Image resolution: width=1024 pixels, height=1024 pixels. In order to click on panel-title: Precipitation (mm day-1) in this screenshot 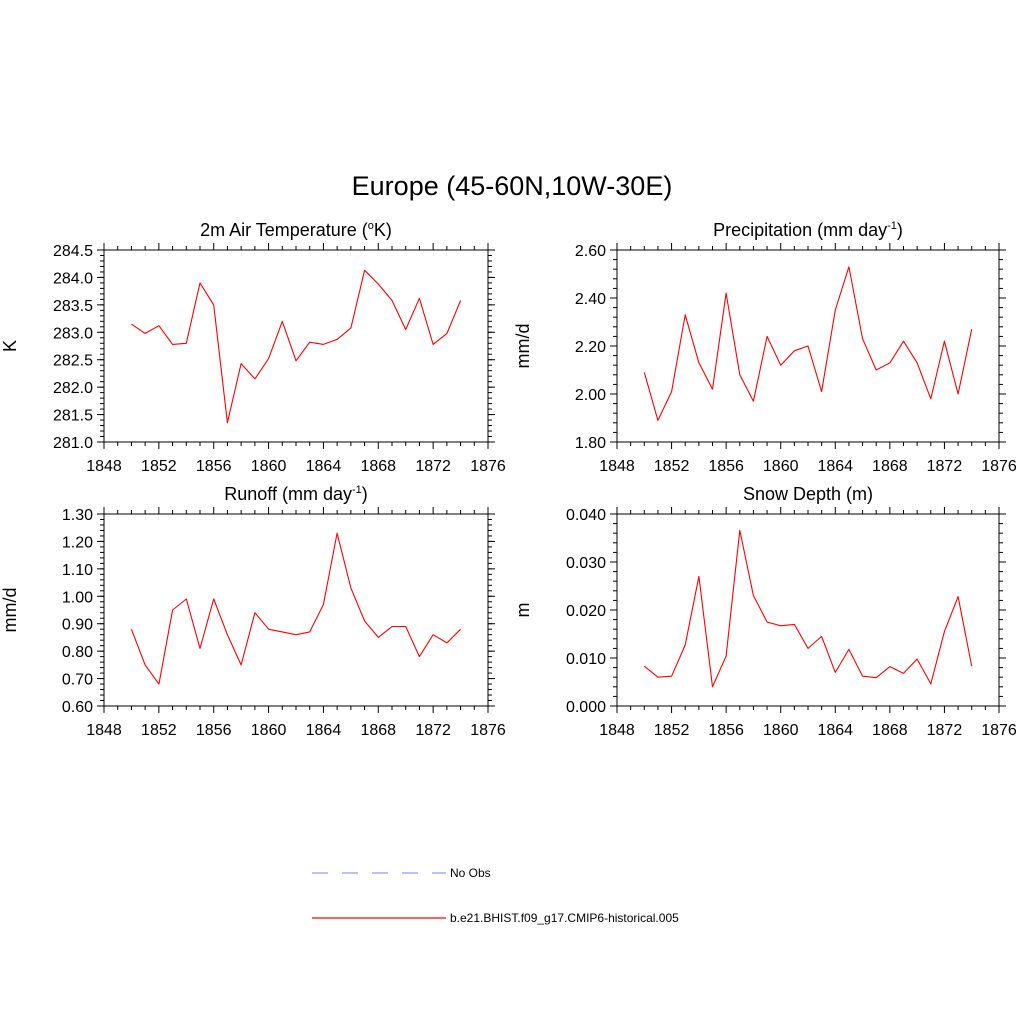, I will do `click(808, 230)`.